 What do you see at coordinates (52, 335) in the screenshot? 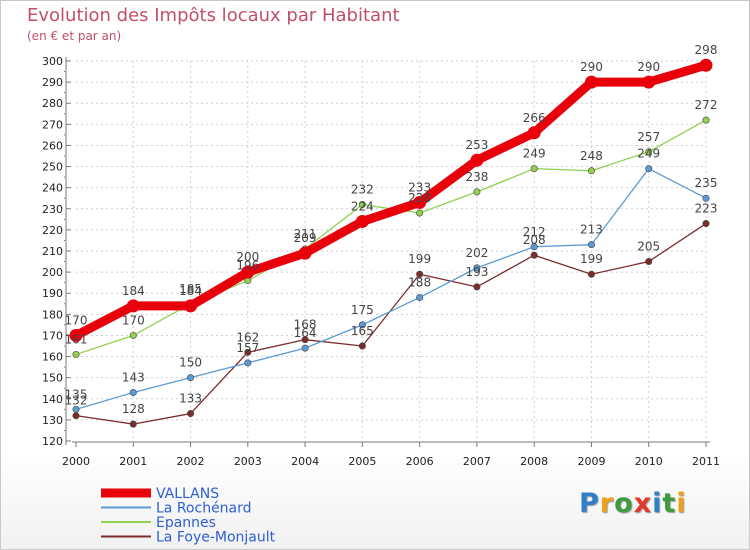
I see `y-tick-label: 170` at bounding box center [52, 335].